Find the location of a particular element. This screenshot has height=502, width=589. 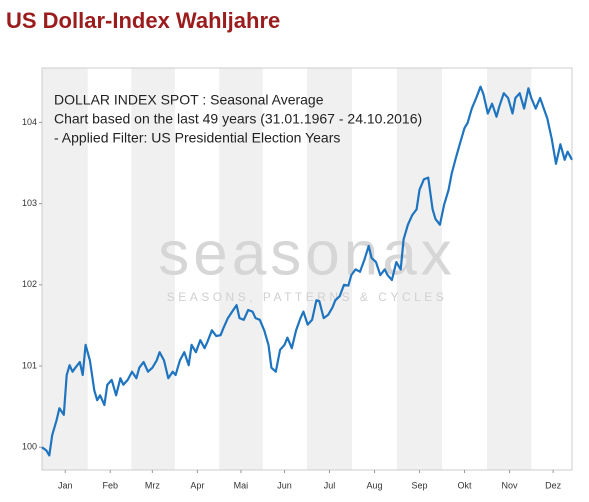

x-tick-label: Mrz is located at coordinates (152, 485).